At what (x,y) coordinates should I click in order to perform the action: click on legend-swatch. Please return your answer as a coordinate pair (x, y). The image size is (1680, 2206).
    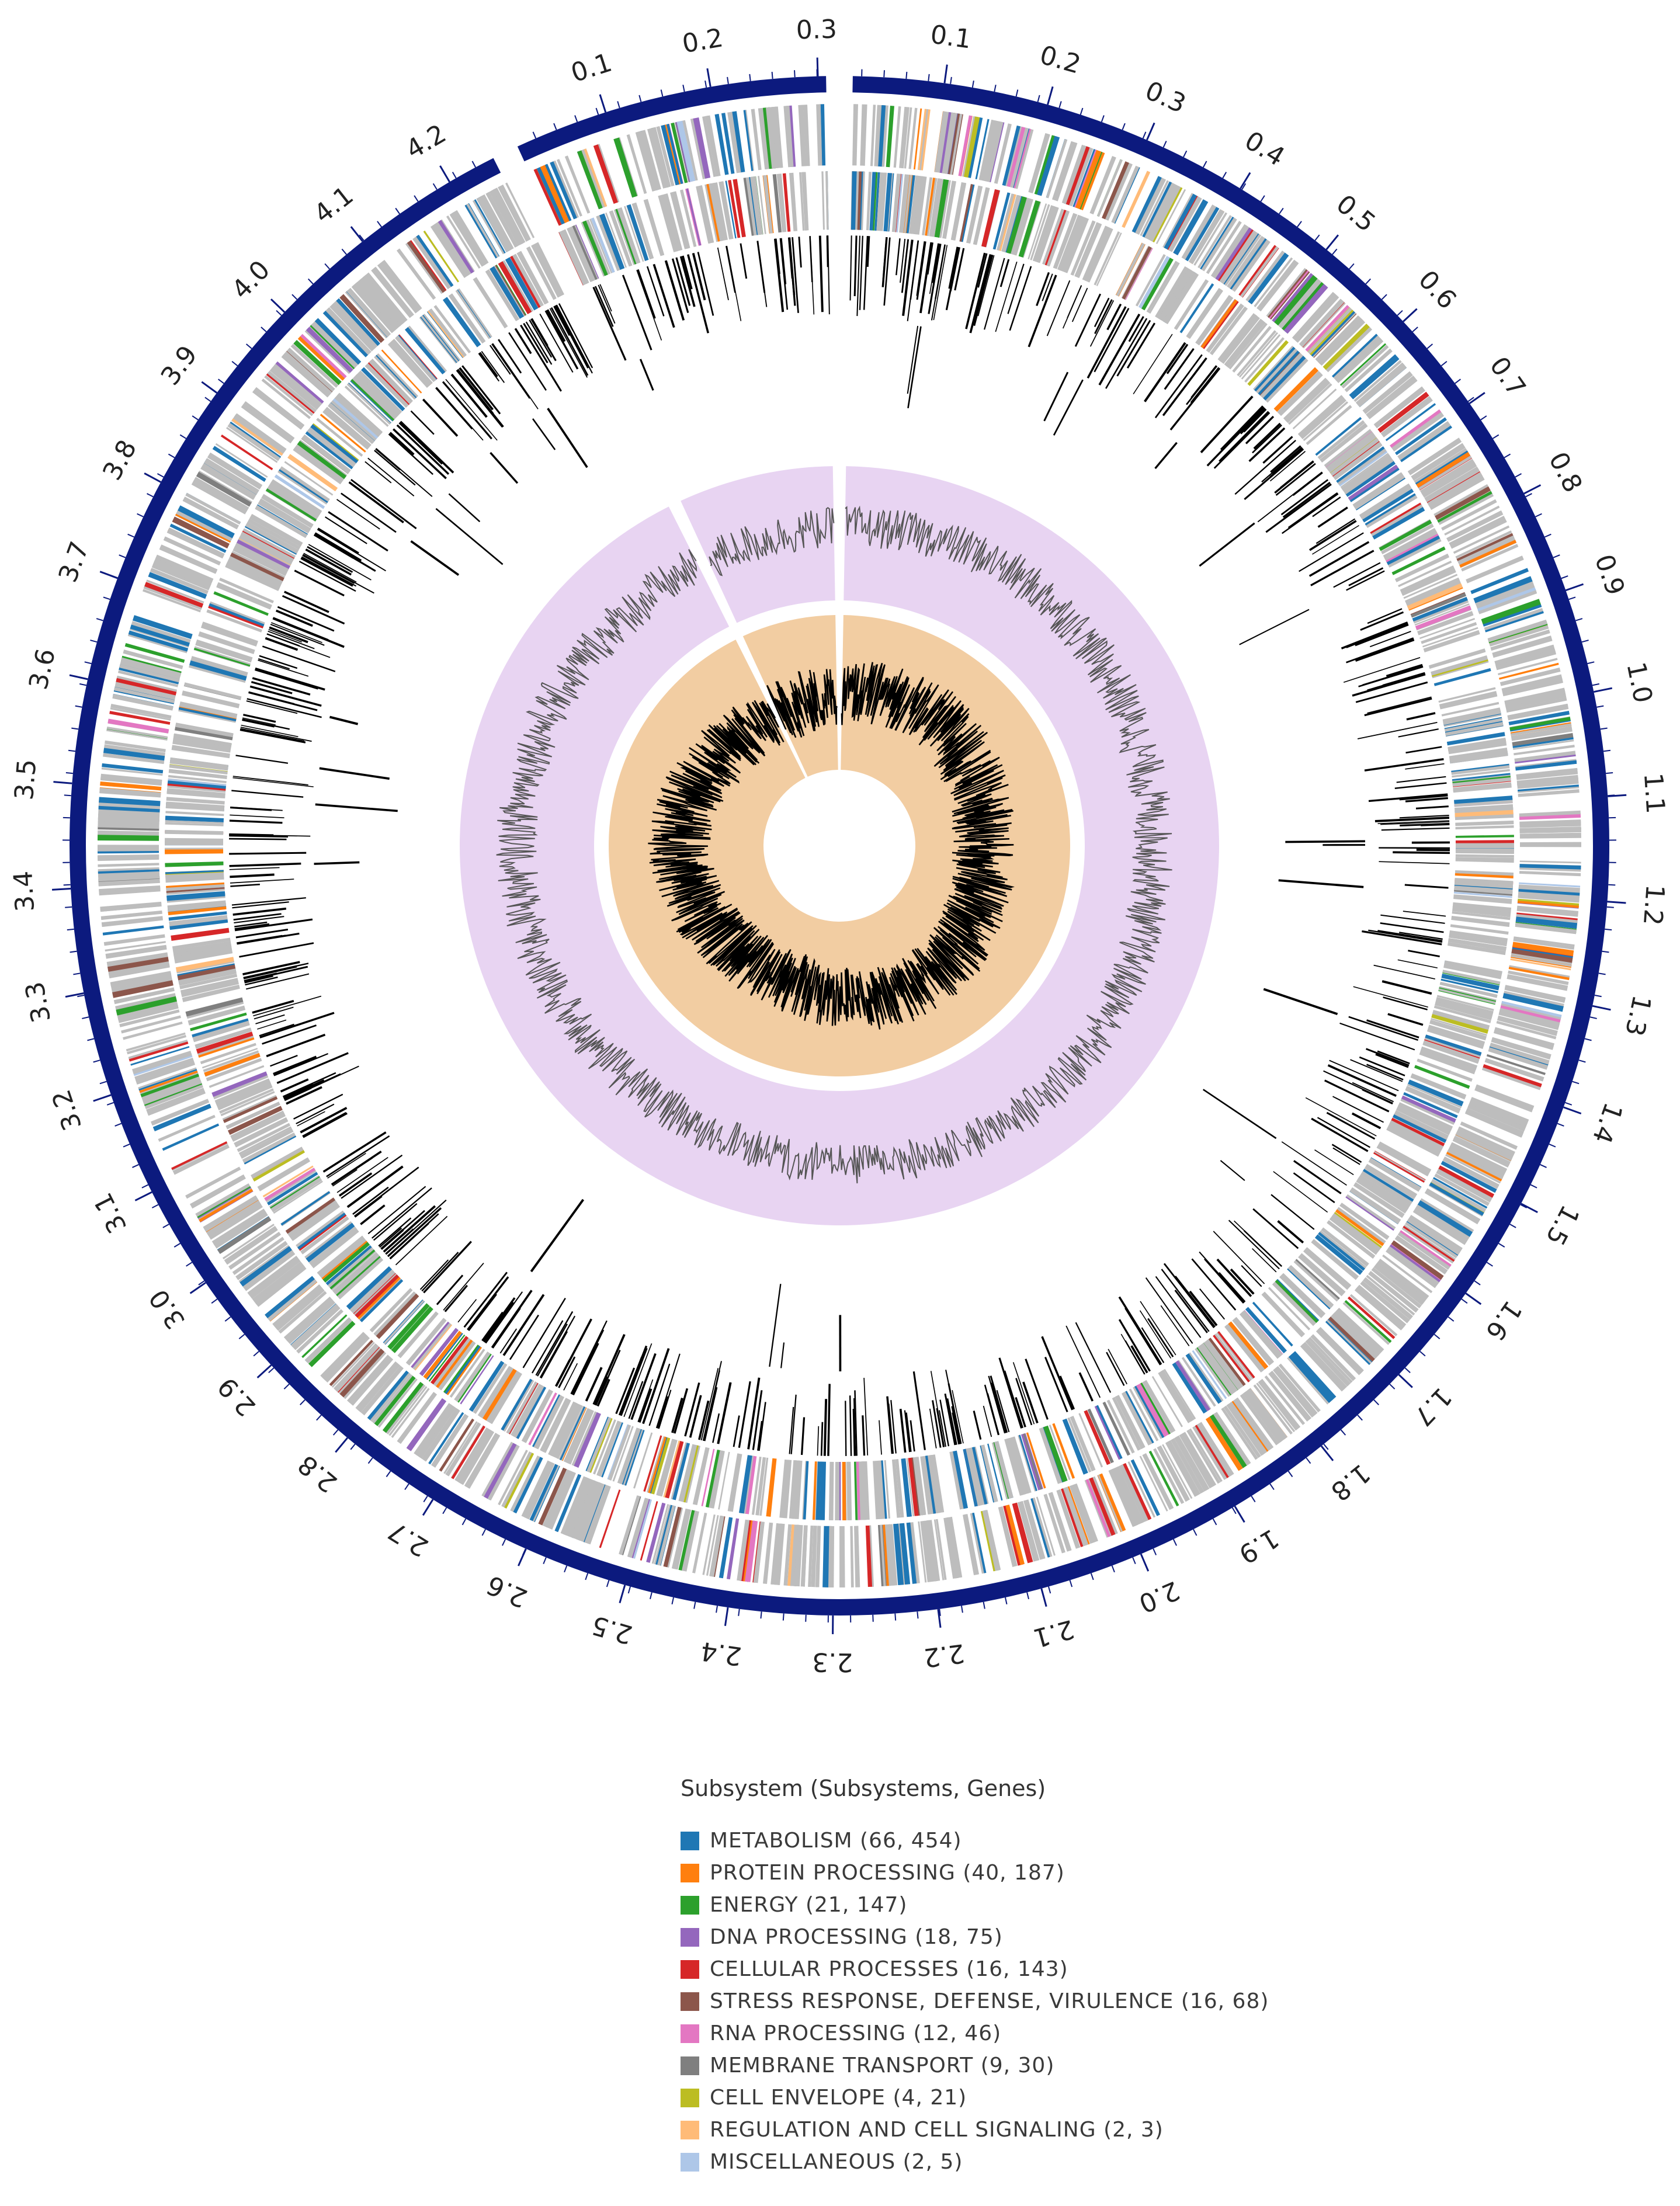
    Looking at the image, I should click on (690, 1969).